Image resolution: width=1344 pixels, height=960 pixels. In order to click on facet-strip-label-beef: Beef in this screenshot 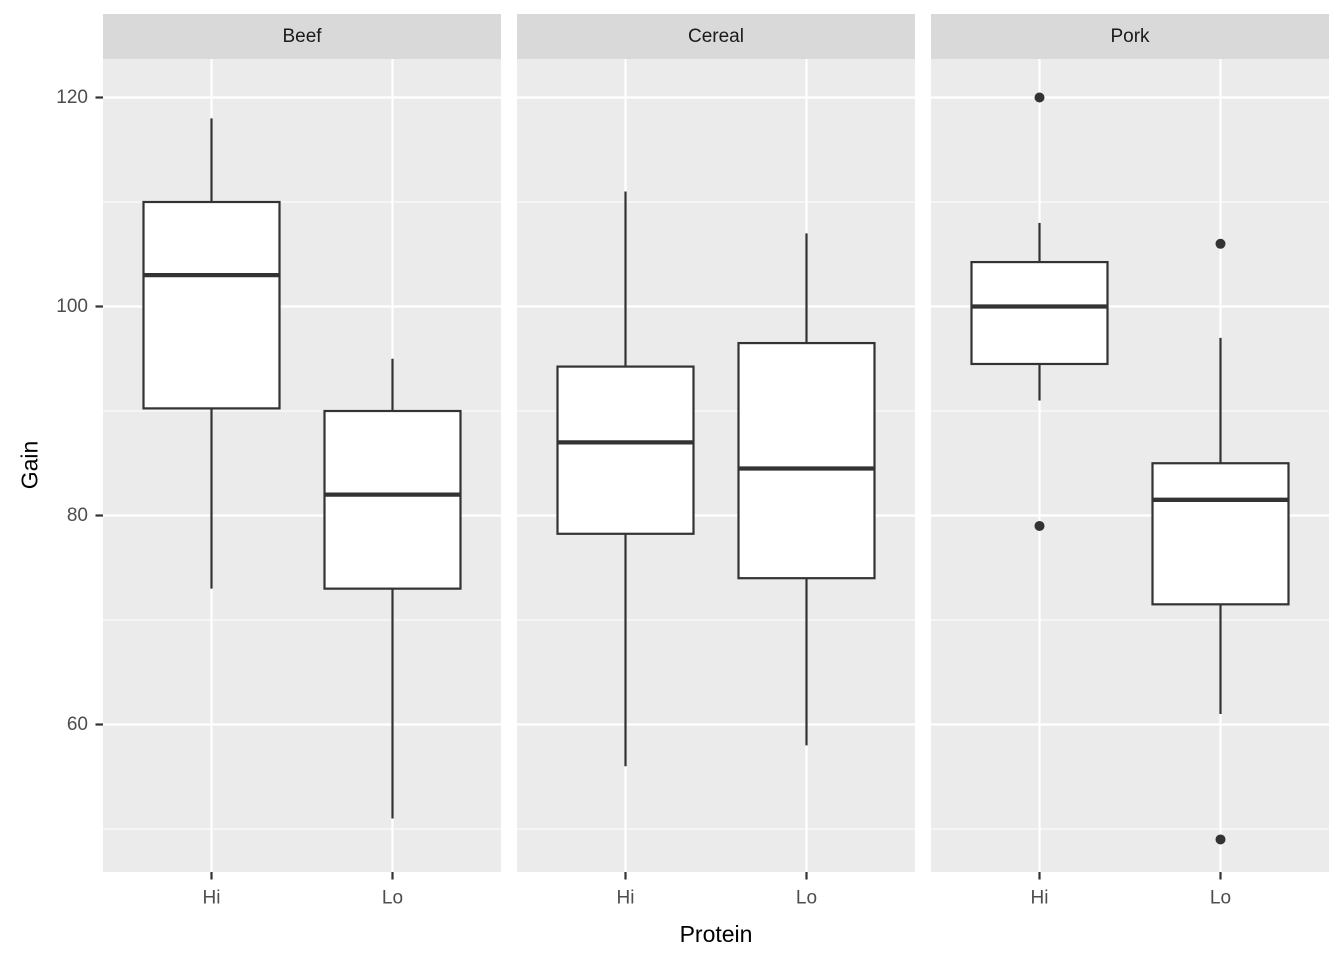, I will do `click(302, 36)`.